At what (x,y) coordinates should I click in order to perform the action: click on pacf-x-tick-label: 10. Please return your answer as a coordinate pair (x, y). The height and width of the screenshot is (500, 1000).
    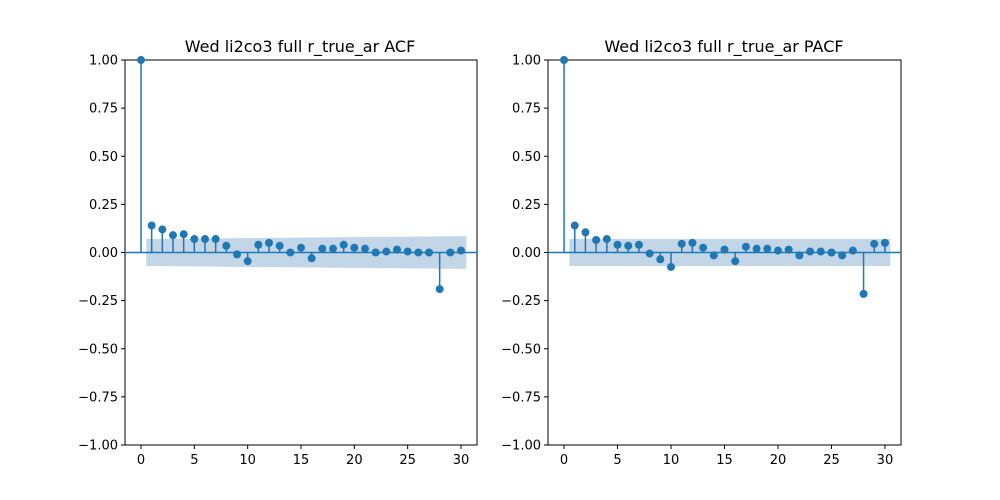
    Looking at the image, I should click on (671, 460).